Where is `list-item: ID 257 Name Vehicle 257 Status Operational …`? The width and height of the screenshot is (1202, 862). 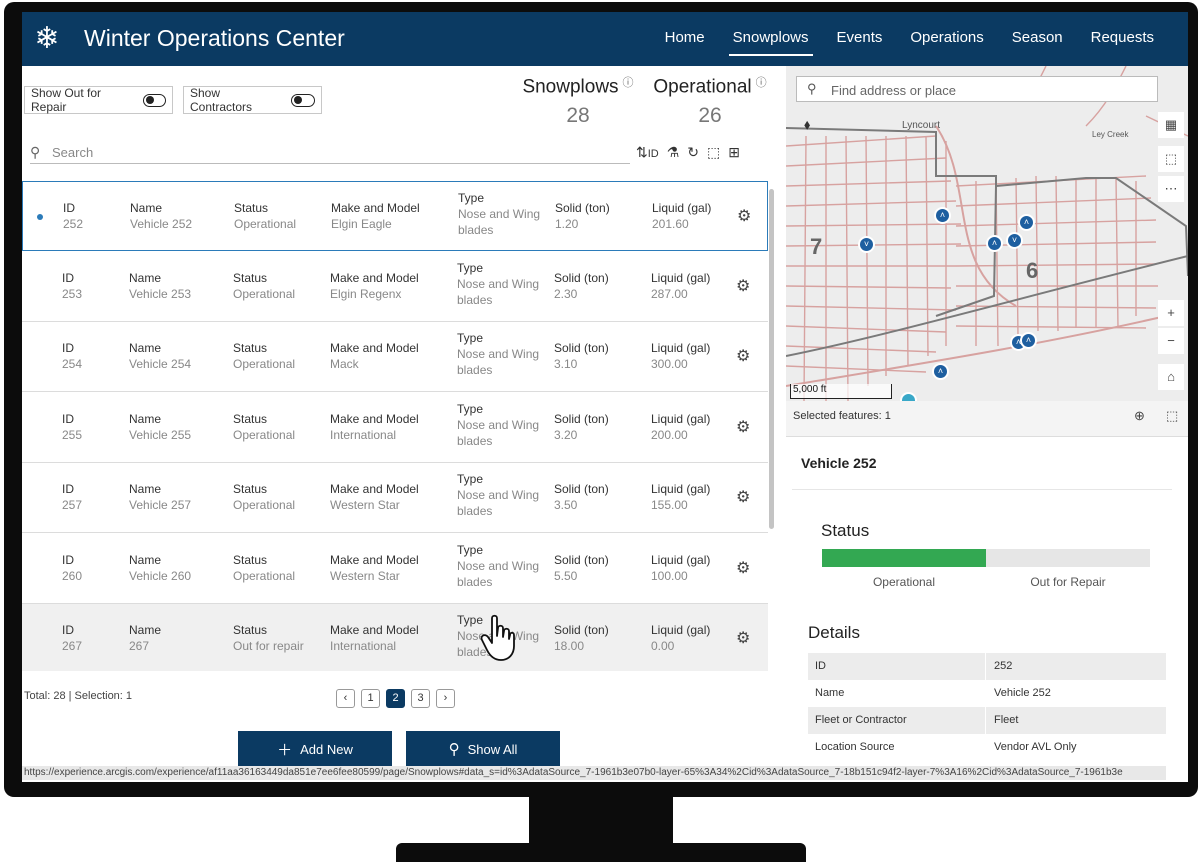 list-item: ID 257 Name Vehicle 257 Status Operational … is located at coordinates (395, 498).